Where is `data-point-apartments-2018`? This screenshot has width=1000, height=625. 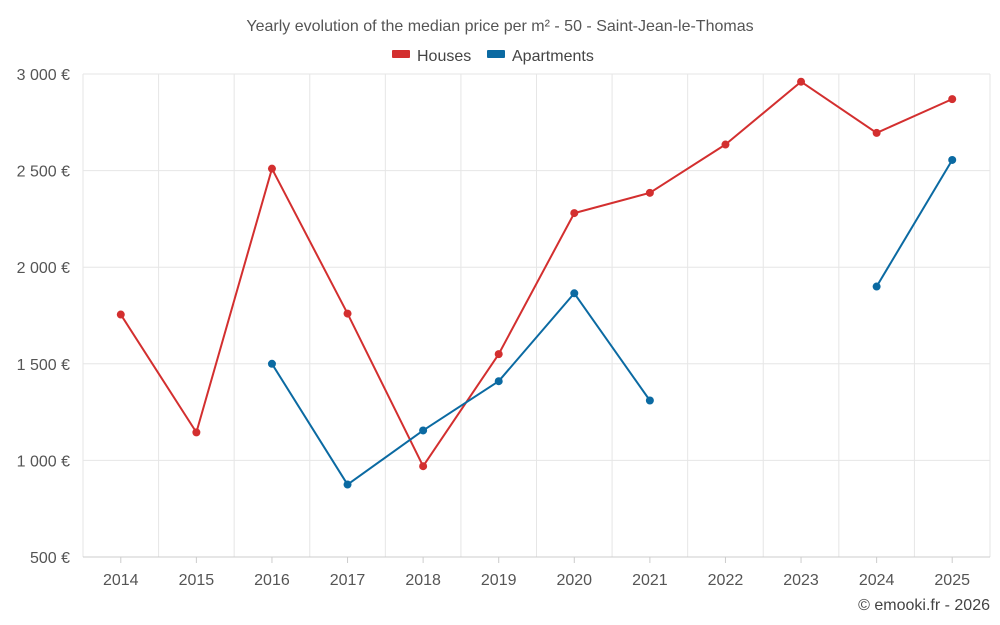 data-point-apartments-2018 is located at coordinates (423, 430).